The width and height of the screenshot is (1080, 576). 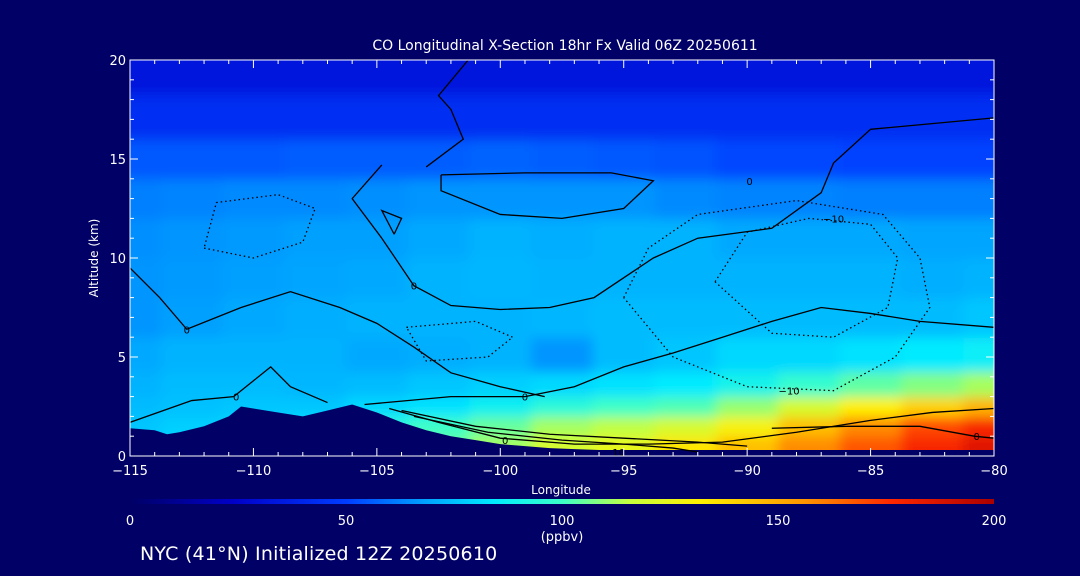 I want to click on x-tick-label: −115, so click(x=130, y=471).